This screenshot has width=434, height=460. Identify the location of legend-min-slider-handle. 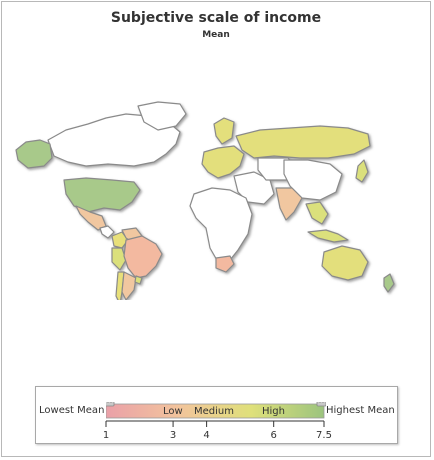
(110, 404).